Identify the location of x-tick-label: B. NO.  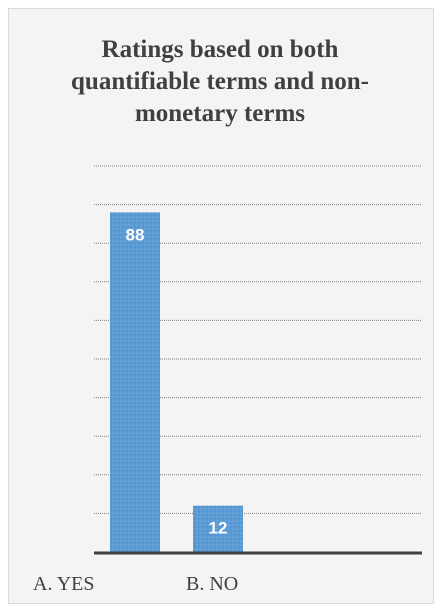
(212, 584).